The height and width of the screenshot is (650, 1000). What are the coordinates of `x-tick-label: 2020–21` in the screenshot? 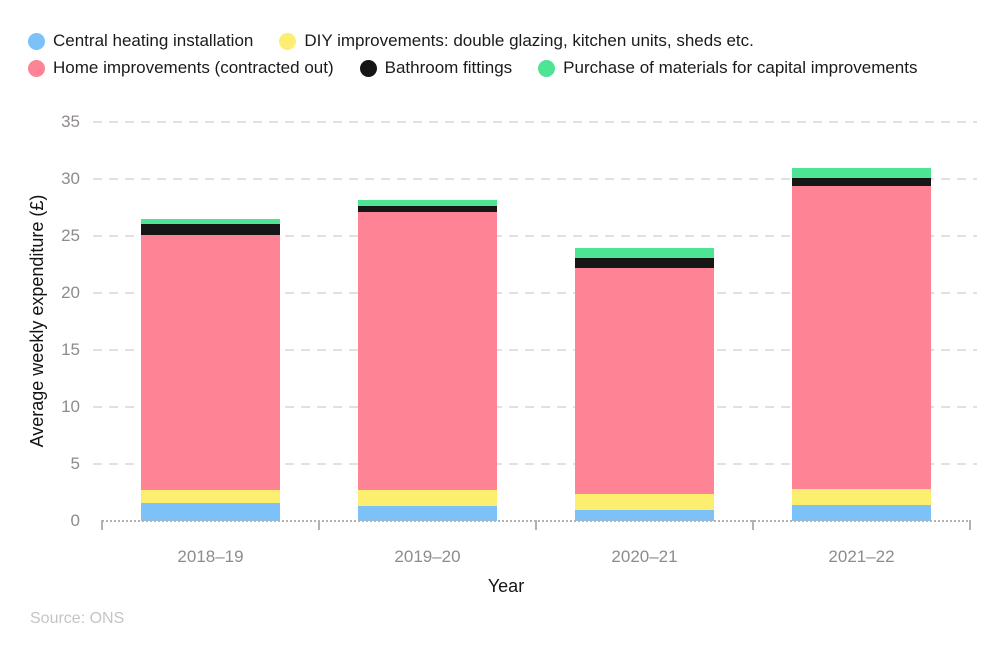 It's located at (644, 556).